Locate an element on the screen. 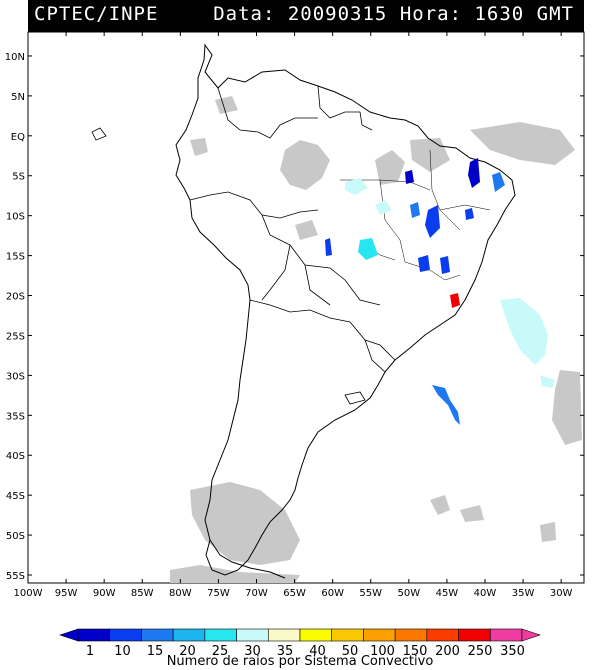 Image resolution: width=600 pixels, height=670 pixels. lon-label: 60W is located at coordinates (332, 593).